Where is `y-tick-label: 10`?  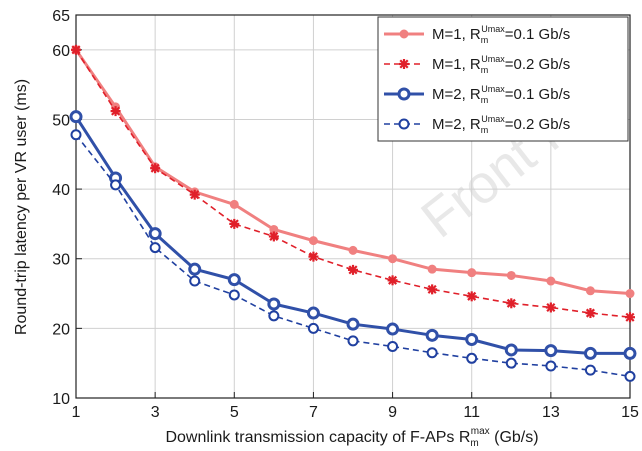 y-tick-label: 10 is located at coordinates (61, 399).